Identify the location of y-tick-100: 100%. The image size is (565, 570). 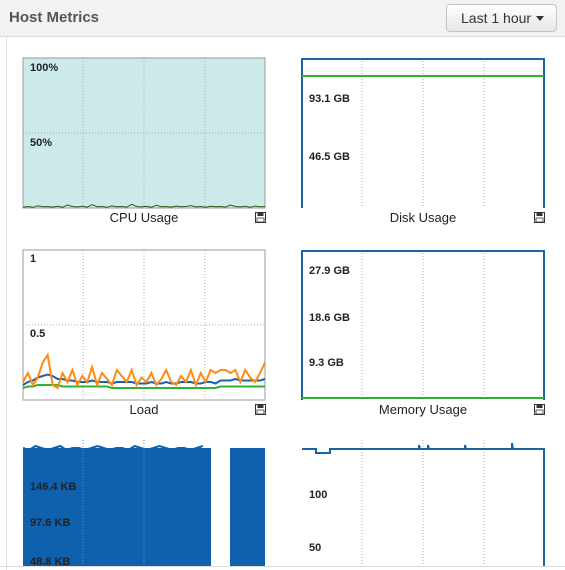
(44, 68).